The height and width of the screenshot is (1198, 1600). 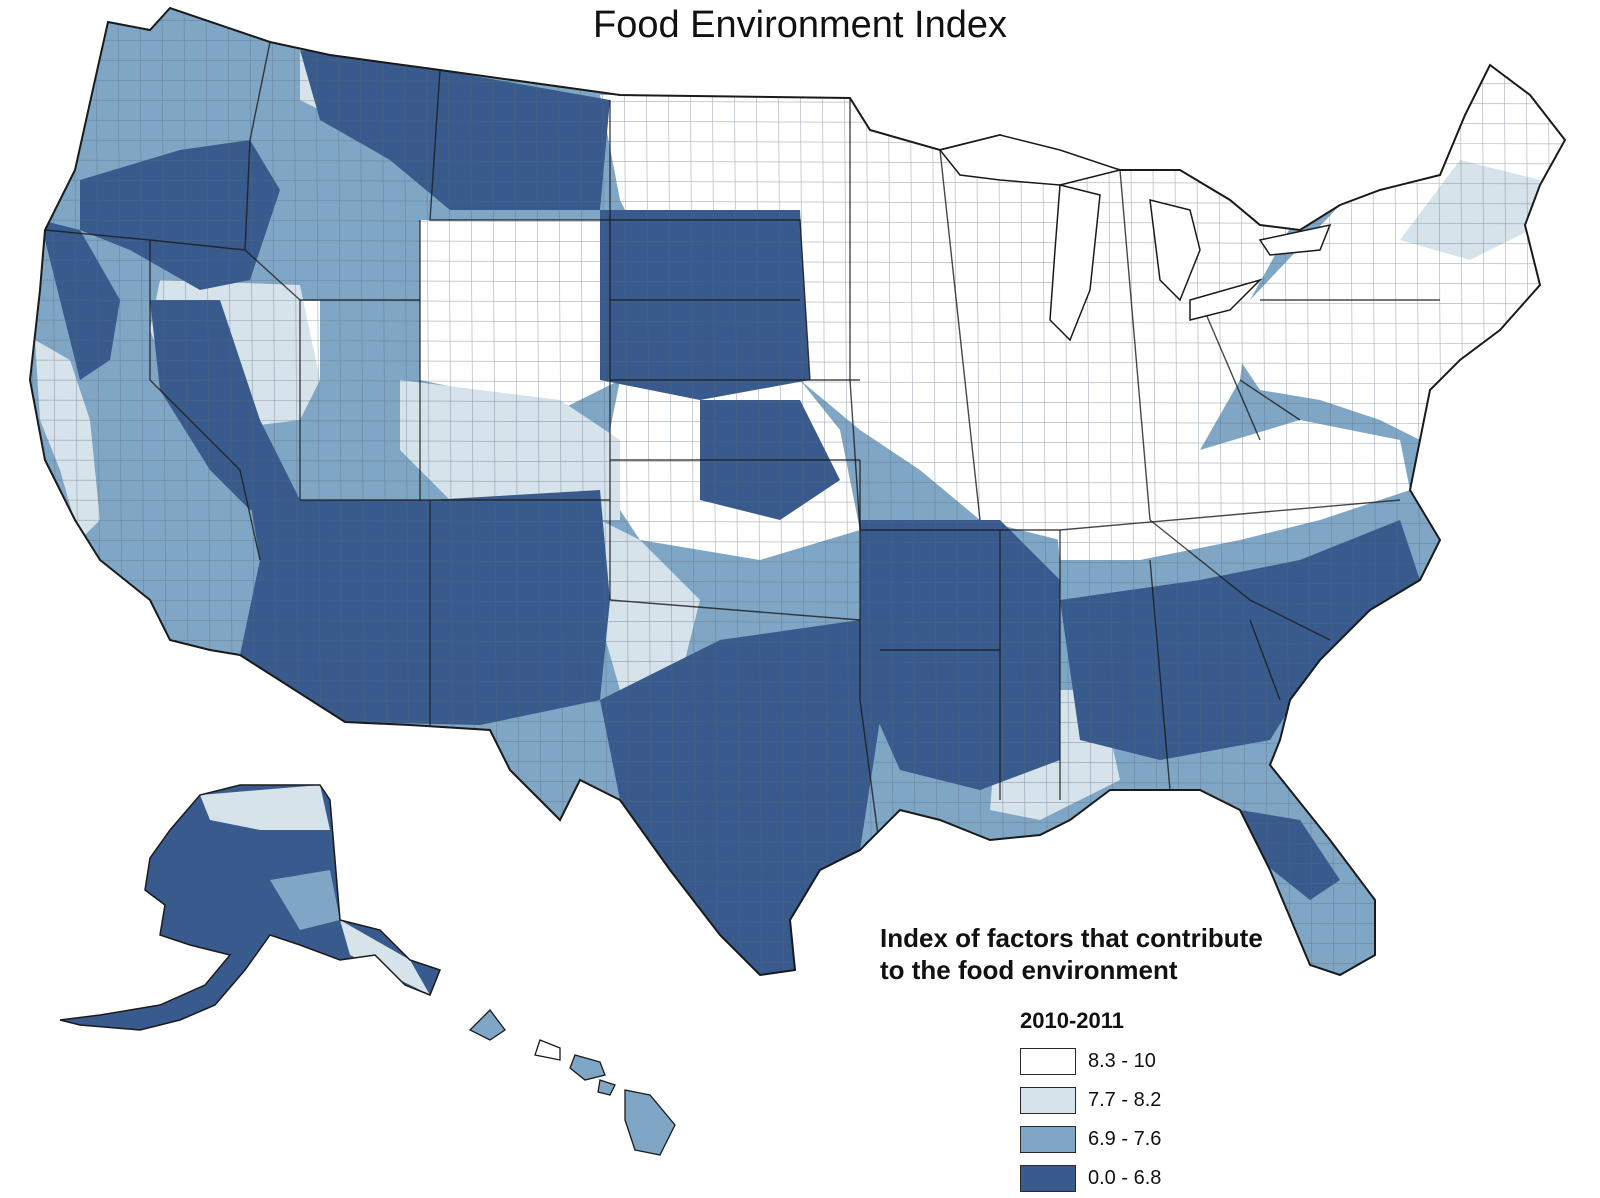 I want to click on legend: 8.3 - 10 7.7 - 8.2 6.9 - 7.6 0.0 - 6.8, so click(x=1090, y=1120).